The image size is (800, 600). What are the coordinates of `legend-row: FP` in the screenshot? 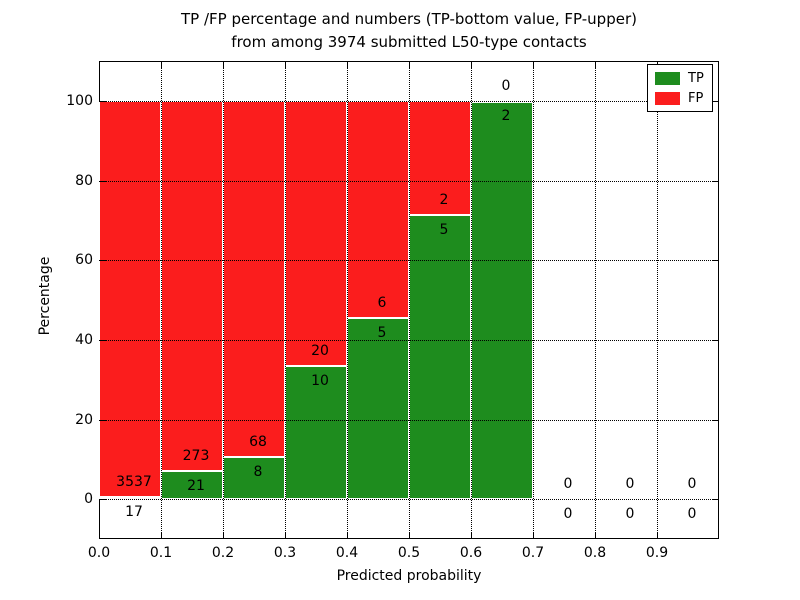 It's located at (683, 98).